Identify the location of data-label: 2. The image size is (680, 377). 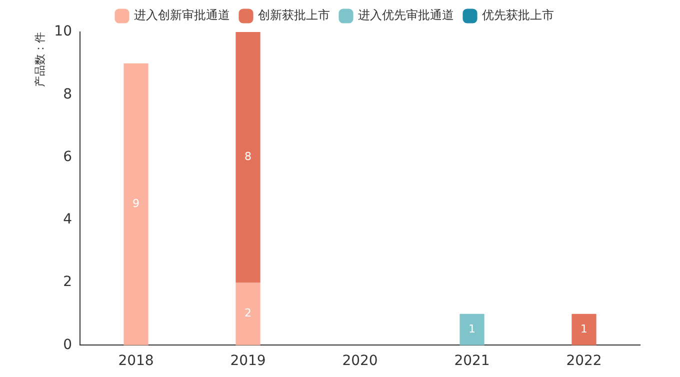
(248, 313).